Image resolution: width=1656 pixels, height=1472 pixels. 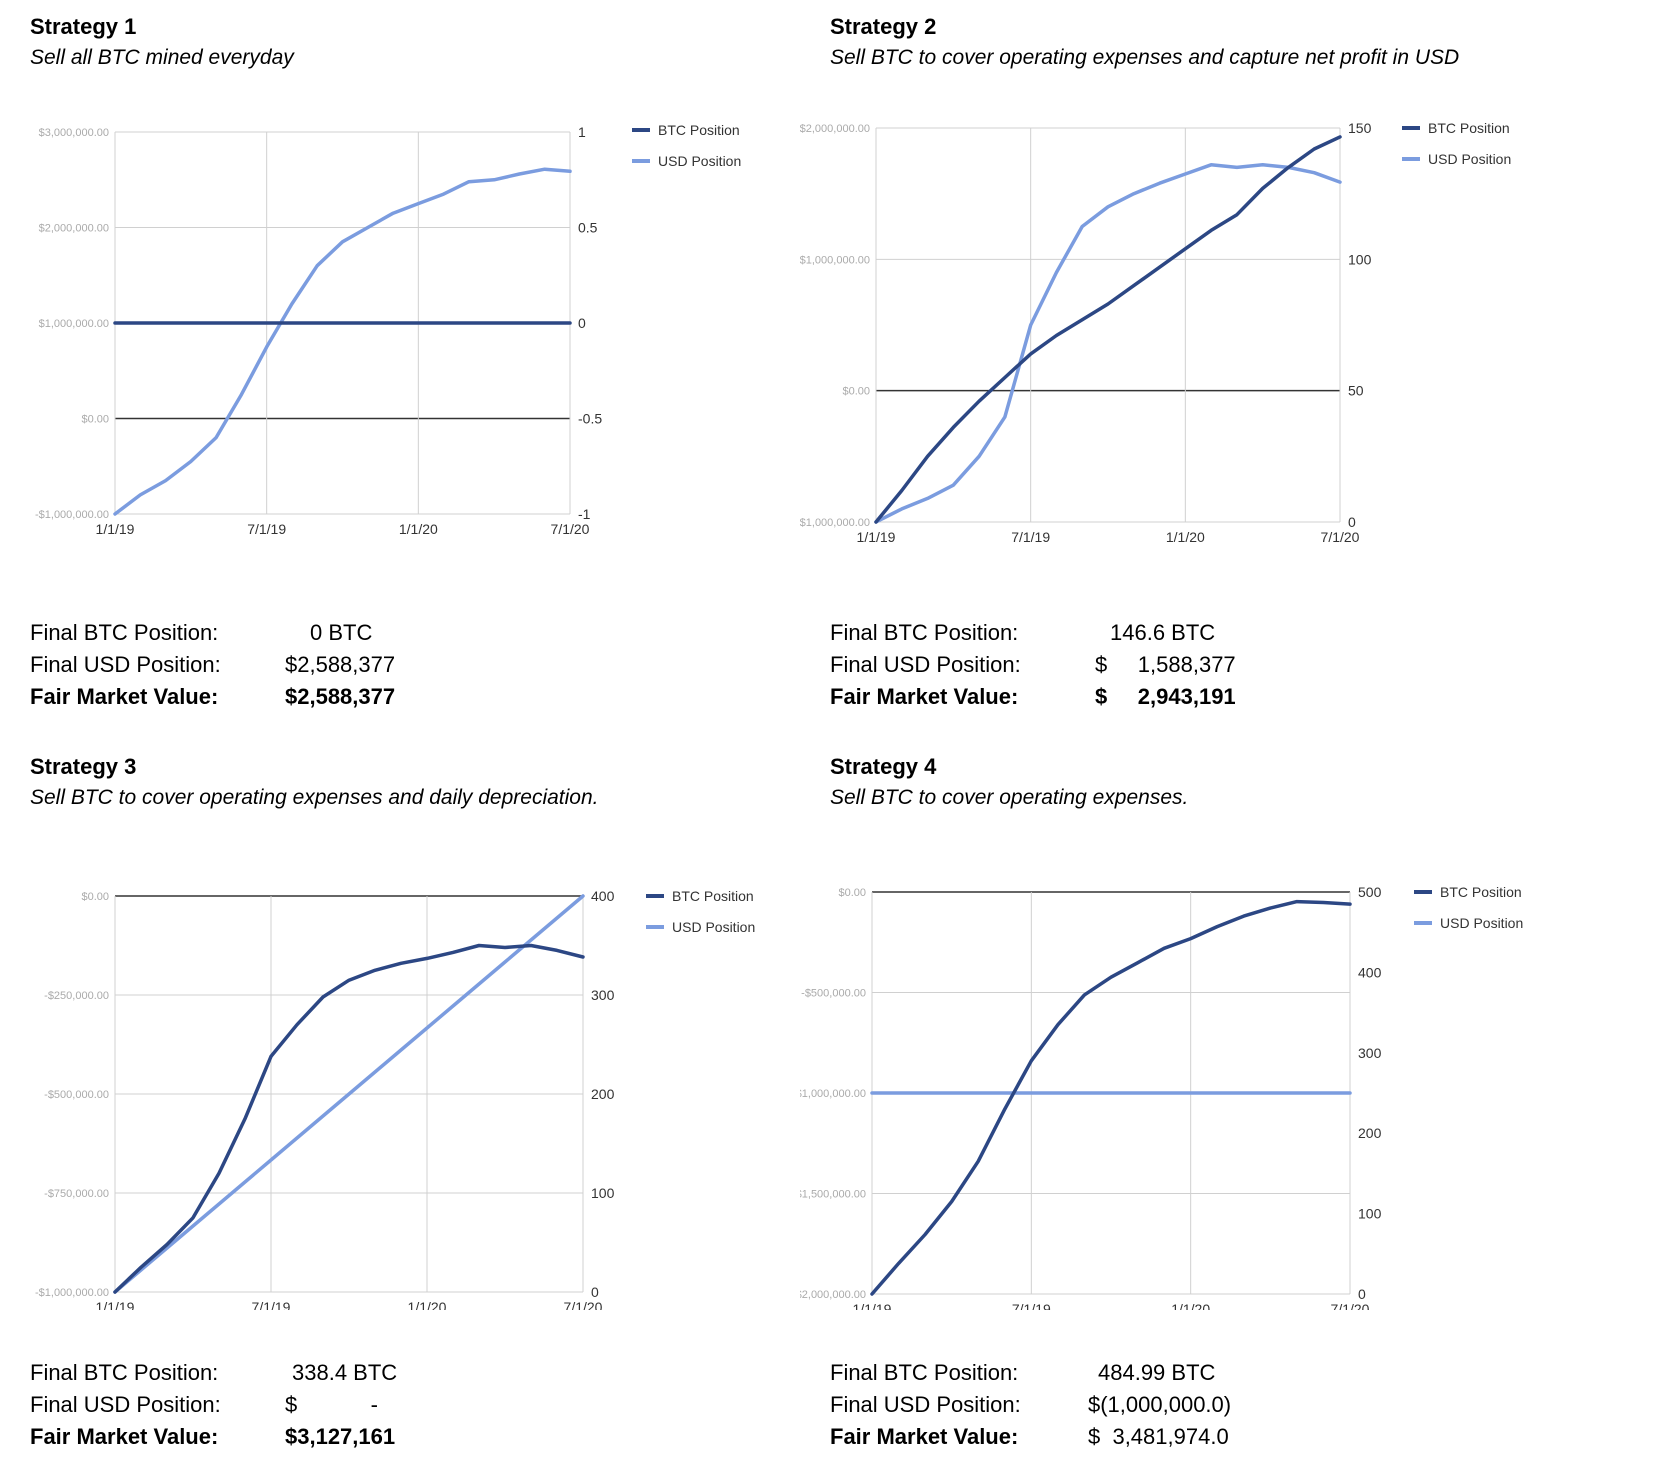 What do you see at coordinates (590, 419) in the screenshot?
I see `right-axis-tick-label: -0.5` at bounding box center [590, 419].